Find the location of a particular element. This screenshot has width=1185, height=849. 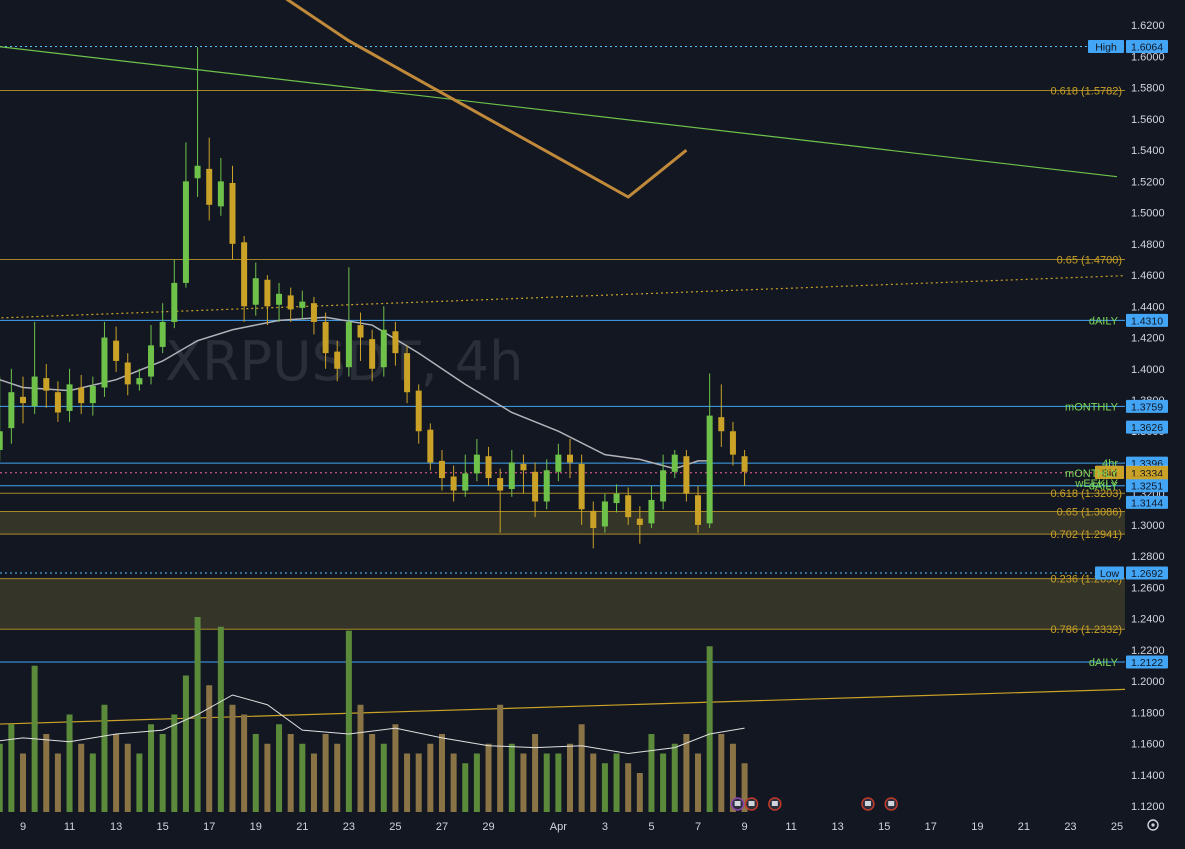

price-tick-label: 1.6000 is located at coordinates (1148, 57).